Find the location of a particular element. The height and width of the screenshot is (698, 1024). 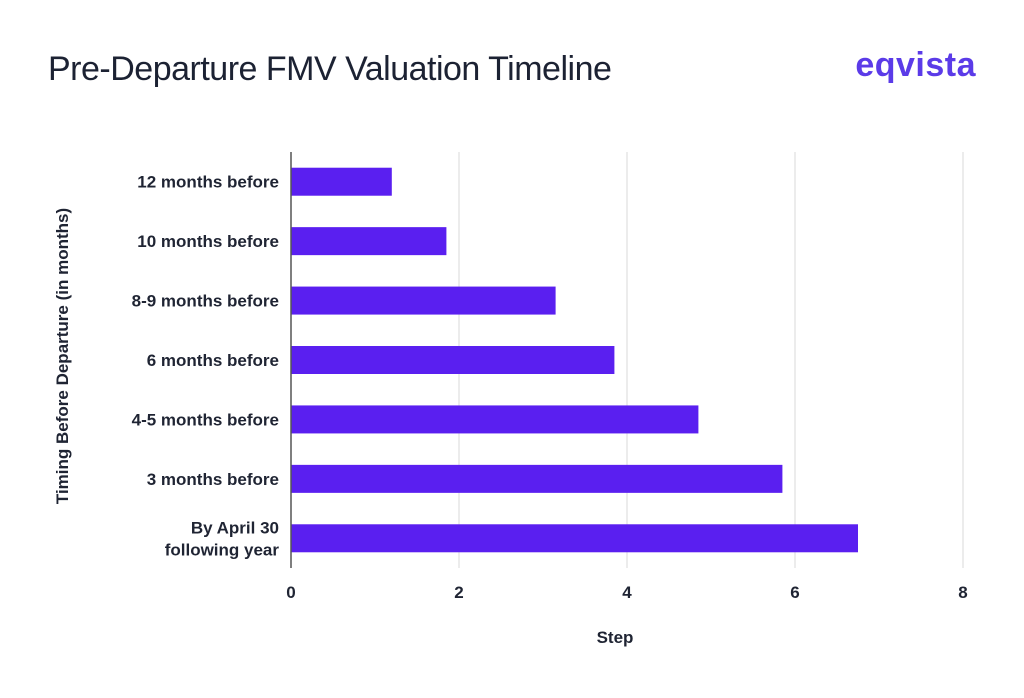

y-axis-title: Timing Before Departure (in months) is located at coordinates (62, 356).